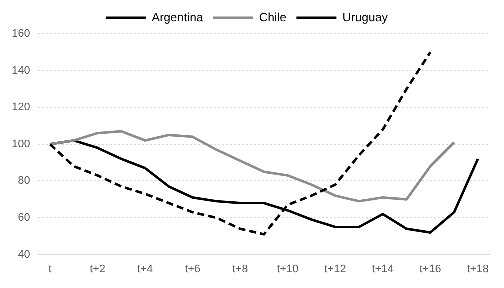 The width and height of the screenshot is (504, 288). What do you see at coordinates (383, 269) in the screenshot?
I see `x-tick-label: t+14` at bounding box center [383, 269].